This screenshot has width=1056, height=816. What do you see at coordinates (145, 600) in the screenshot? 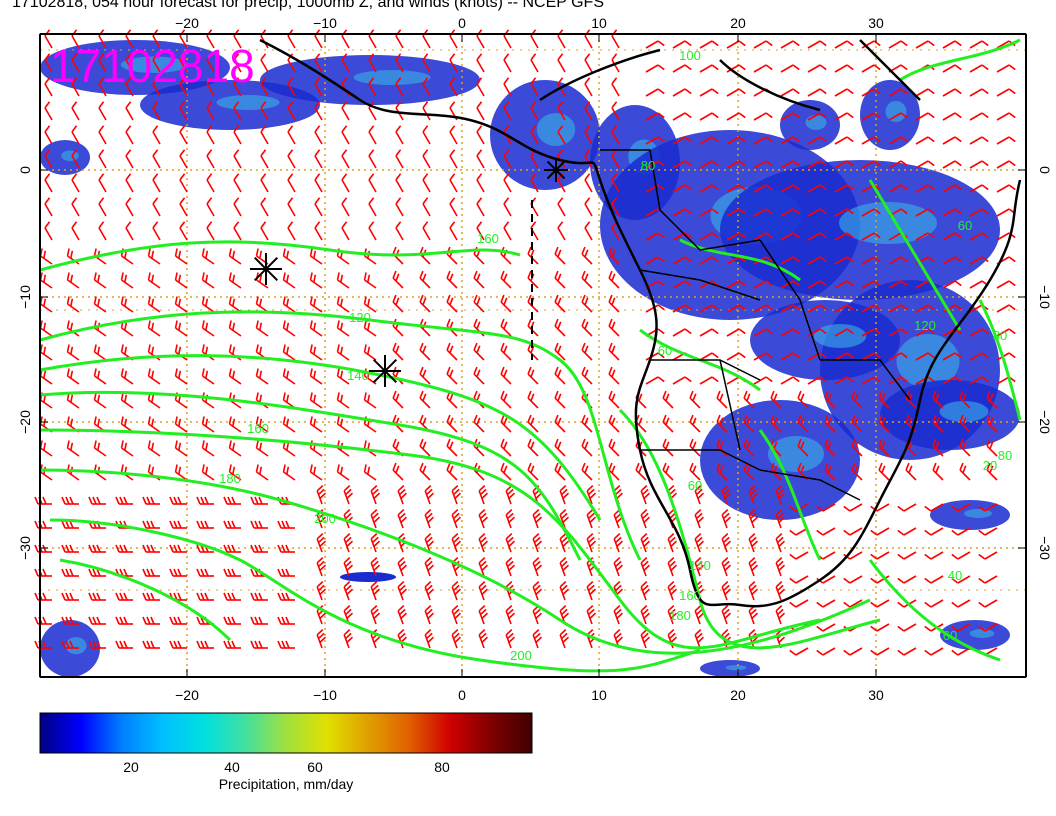
I see `contour-line` at bounding box center [145, 600].